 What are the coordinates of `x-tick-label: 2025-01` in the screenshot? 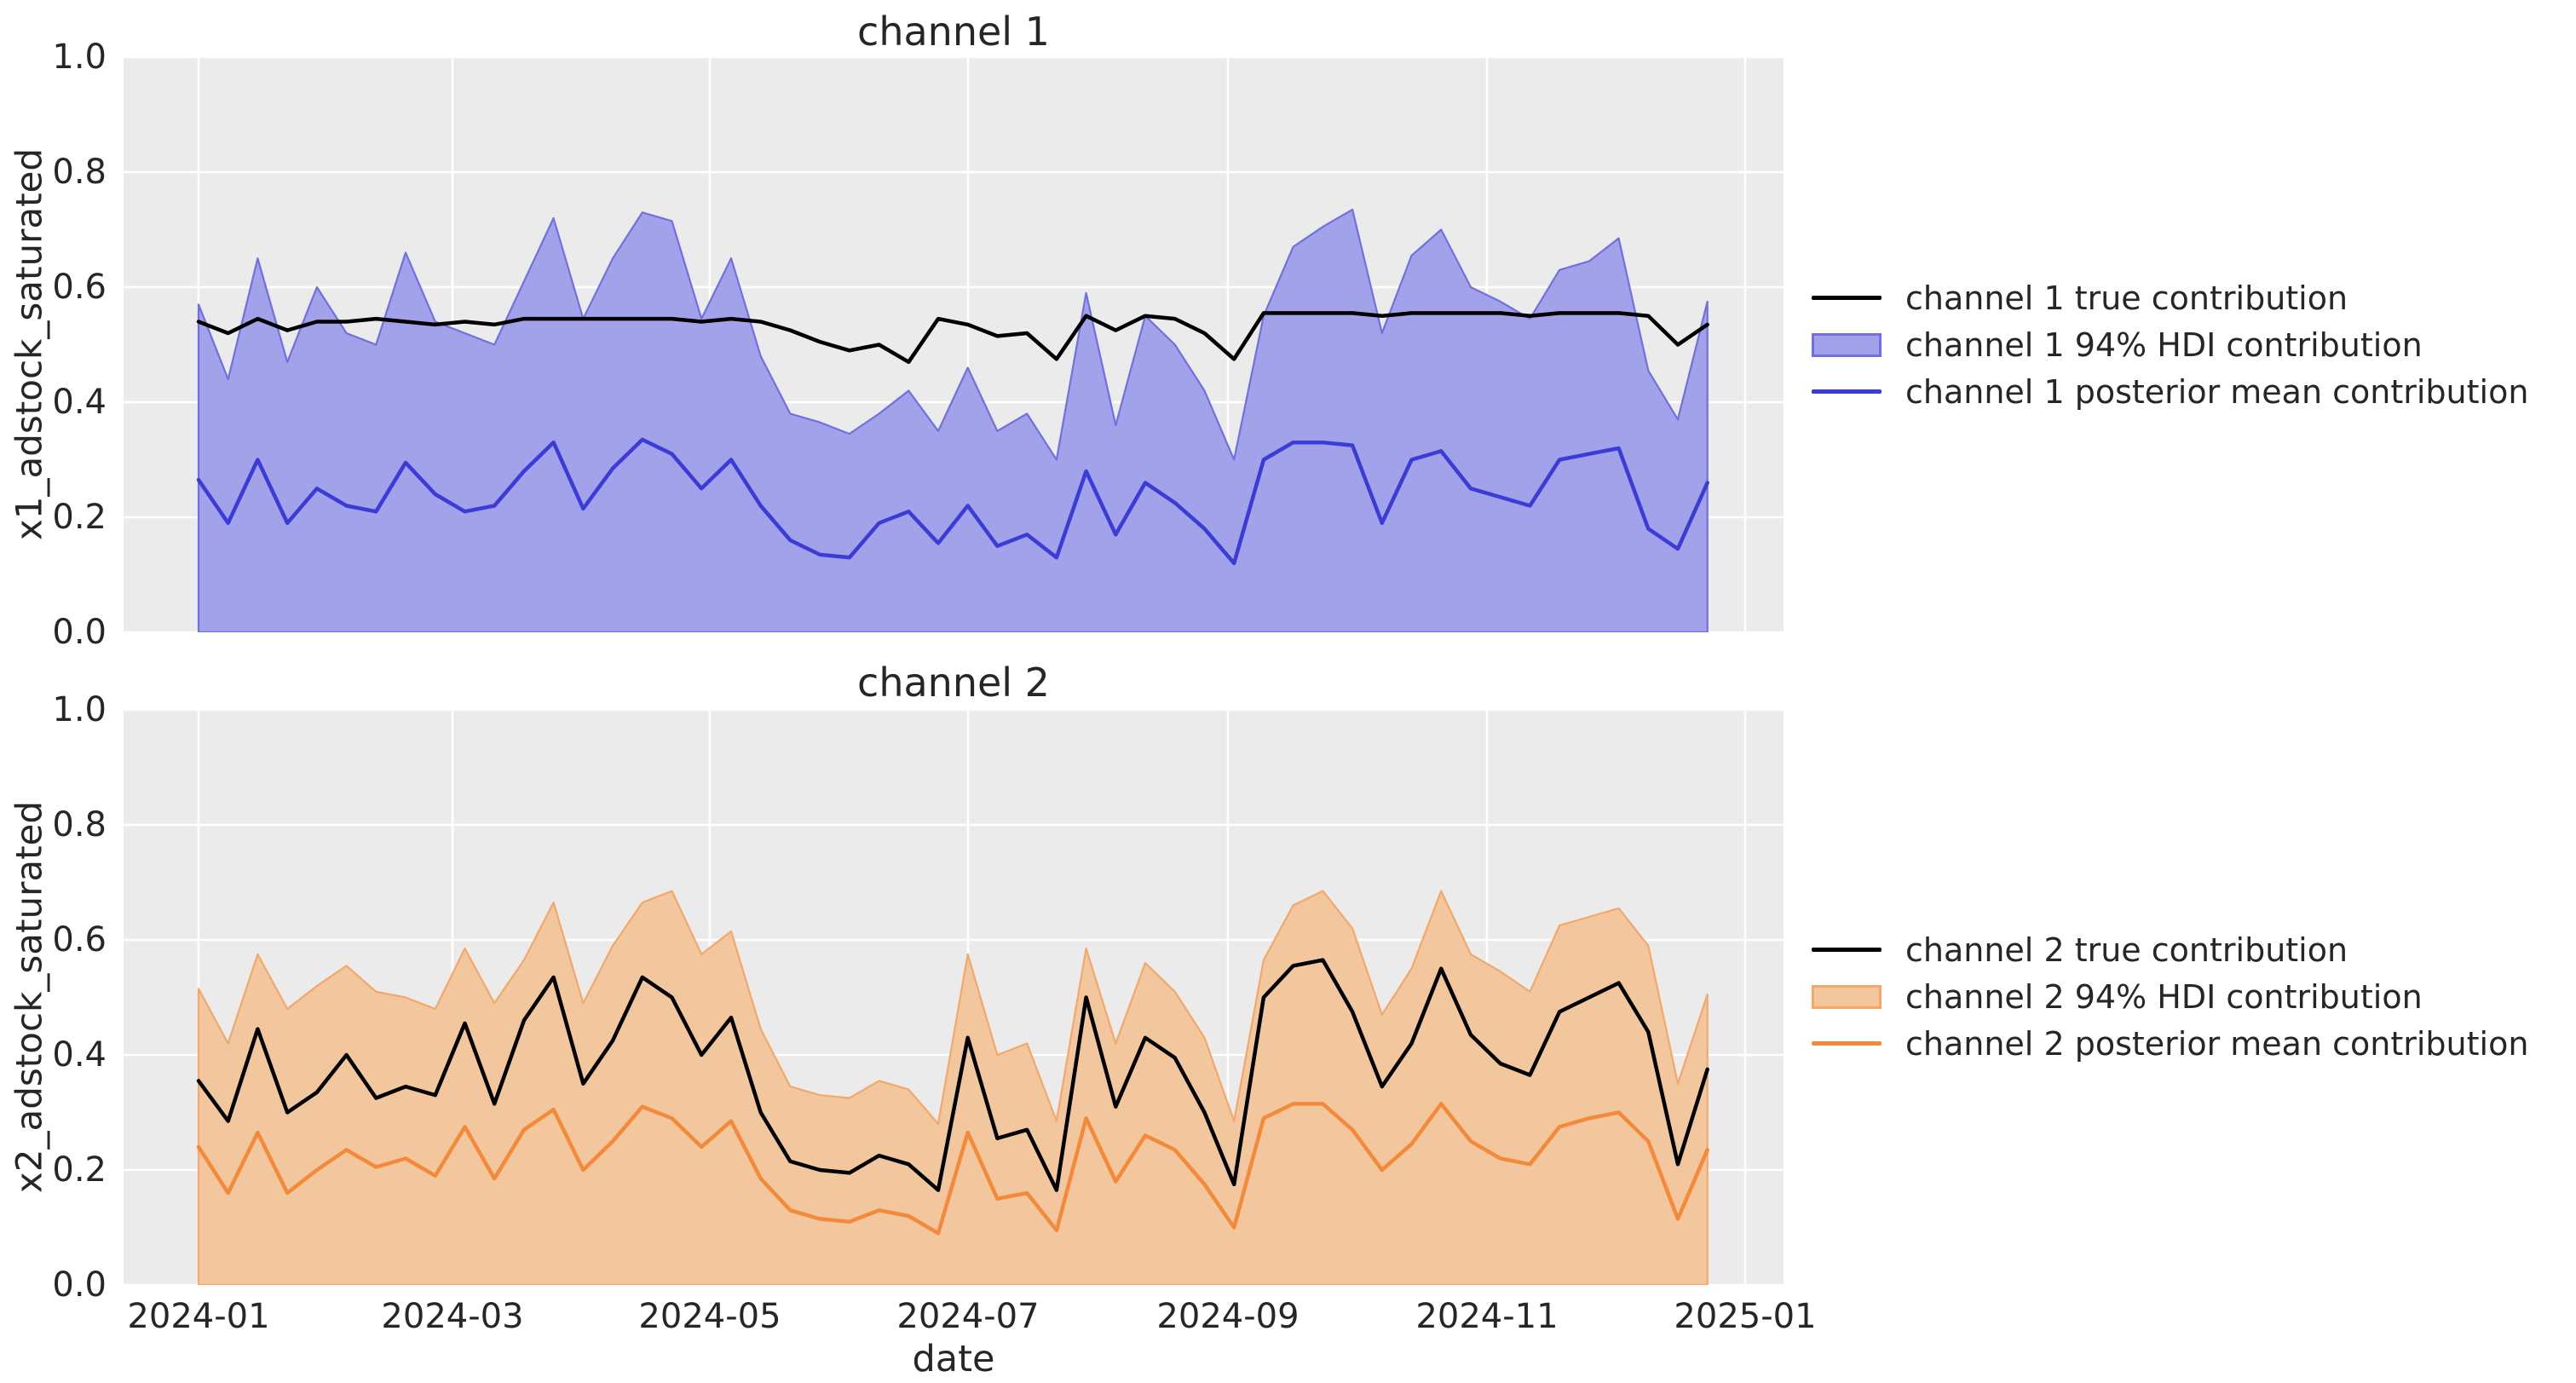 It's located at (1745, 1316).